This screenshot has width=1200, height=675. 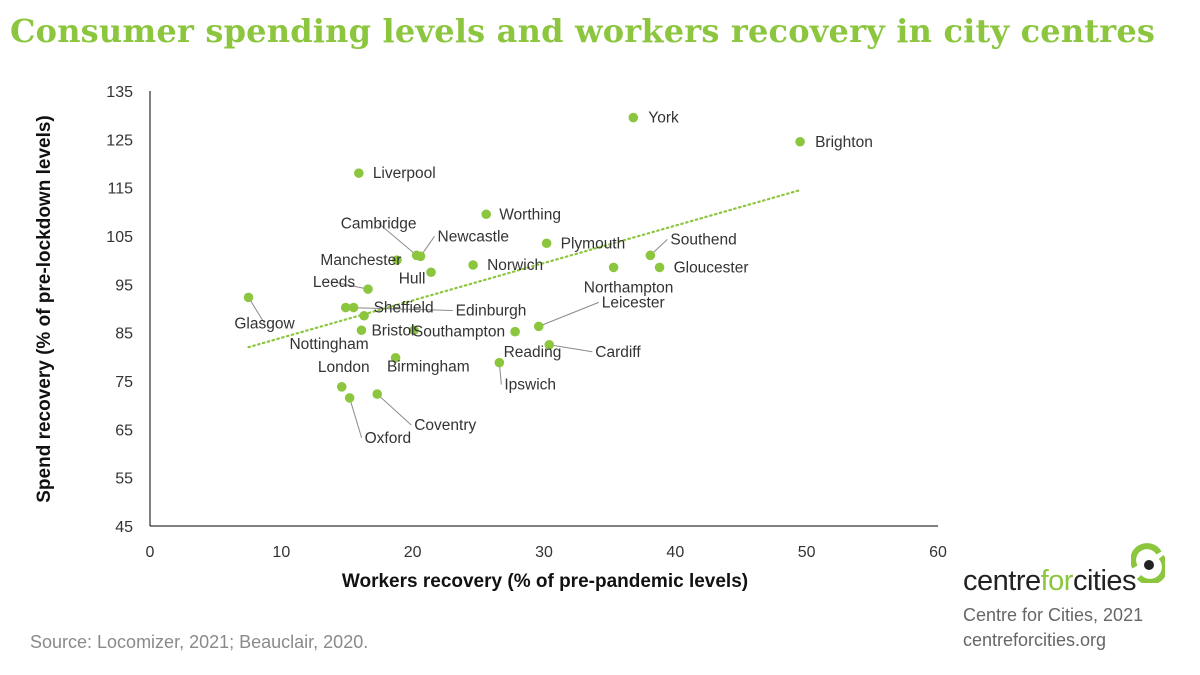 I want to click on leader-line-leicester, so click(x=568, y=314).